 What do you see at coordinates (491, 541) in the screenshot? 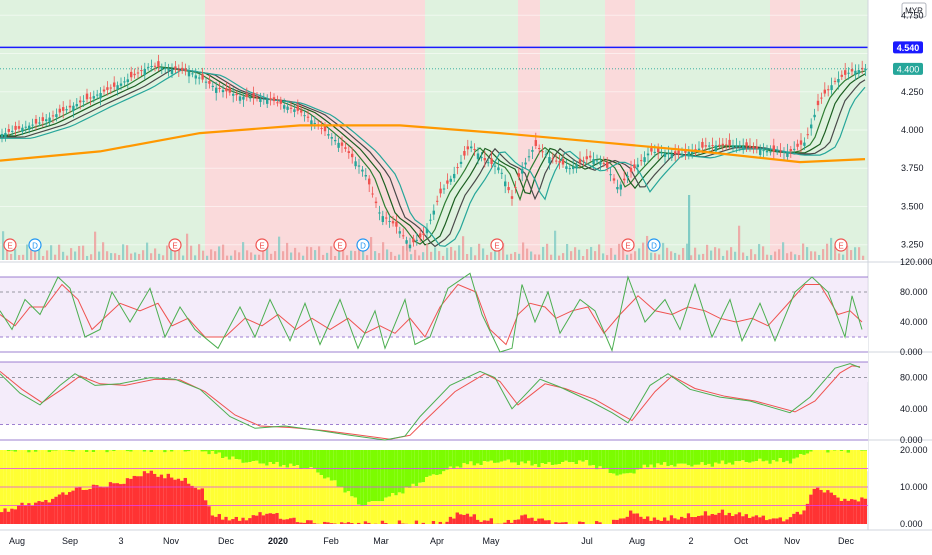
I see `time-axis-label: May` at bounding box center [491, 541].